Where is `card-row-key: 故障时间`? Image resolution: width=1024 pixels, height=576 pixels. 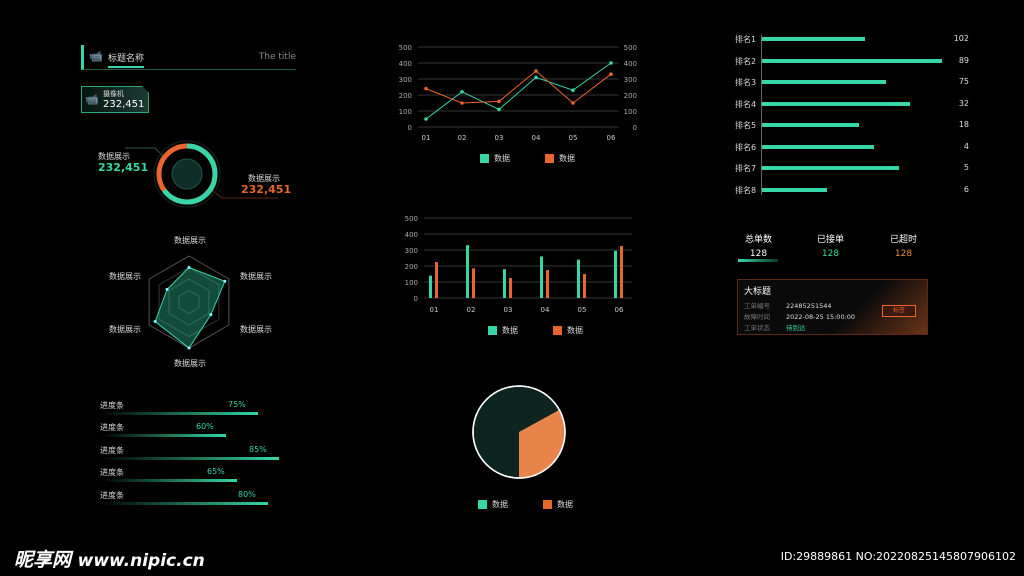
card-row-key: 故障时间 is located at coordinates (757, 317).